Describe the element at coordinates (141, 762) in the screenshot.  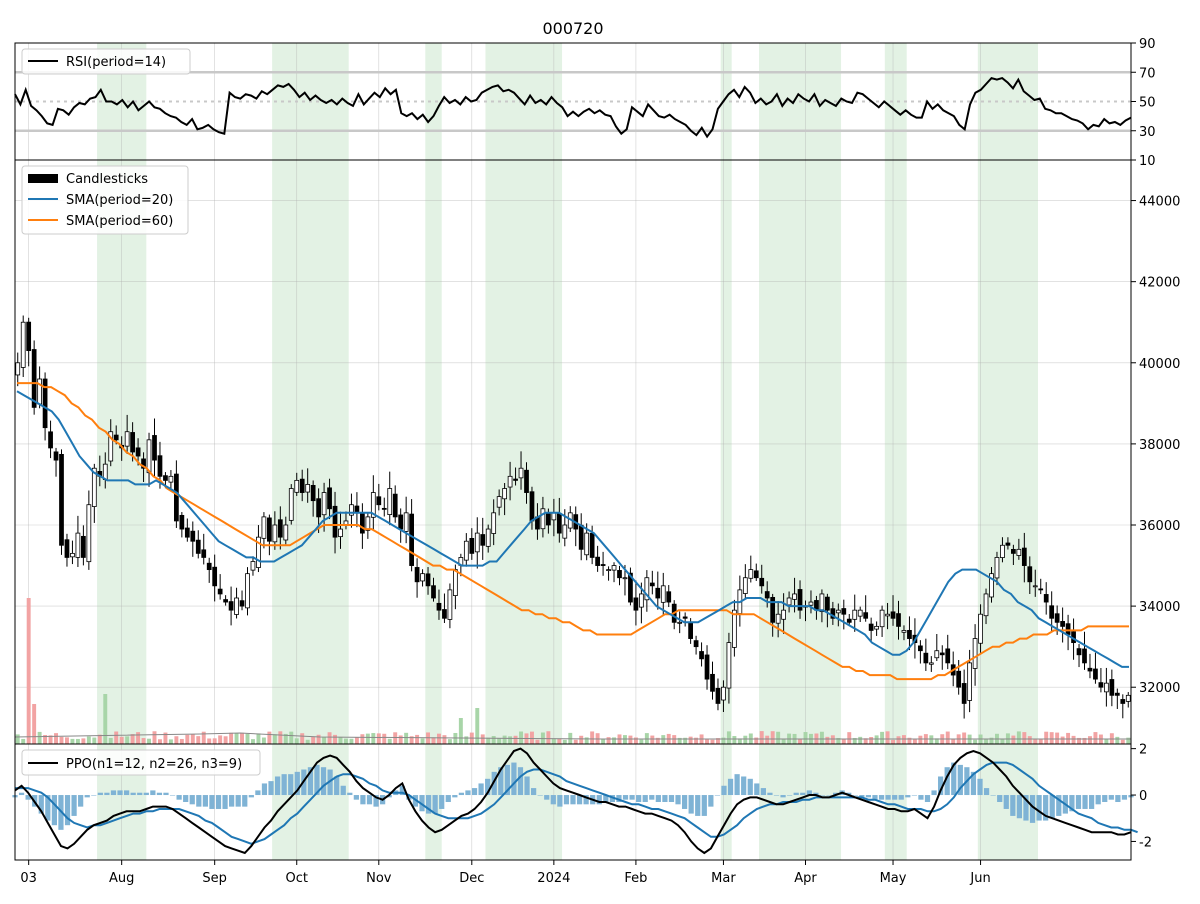
I see `ppo-legend-box` at that location.